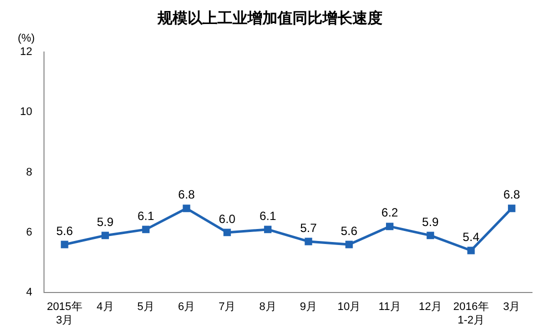 This screenshot has width=550, height=332. What do you see at coordinates (269, 18) in the screenshot?
I see `chart-title: 规模以上工业增加值同比增长速度` at bounding box center [269, 18].